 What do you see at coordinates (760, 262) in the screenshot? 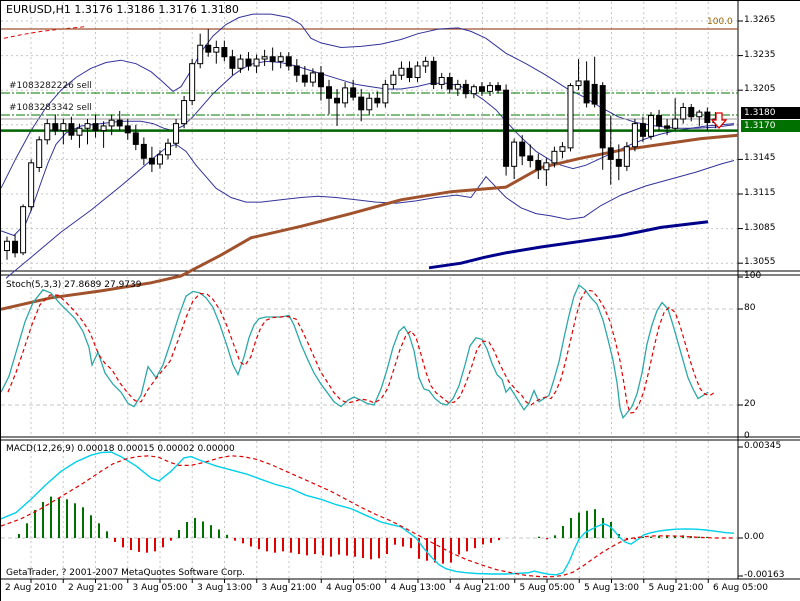
I see `price-axis-label: 1.3055` at bounding box center [760, 262].